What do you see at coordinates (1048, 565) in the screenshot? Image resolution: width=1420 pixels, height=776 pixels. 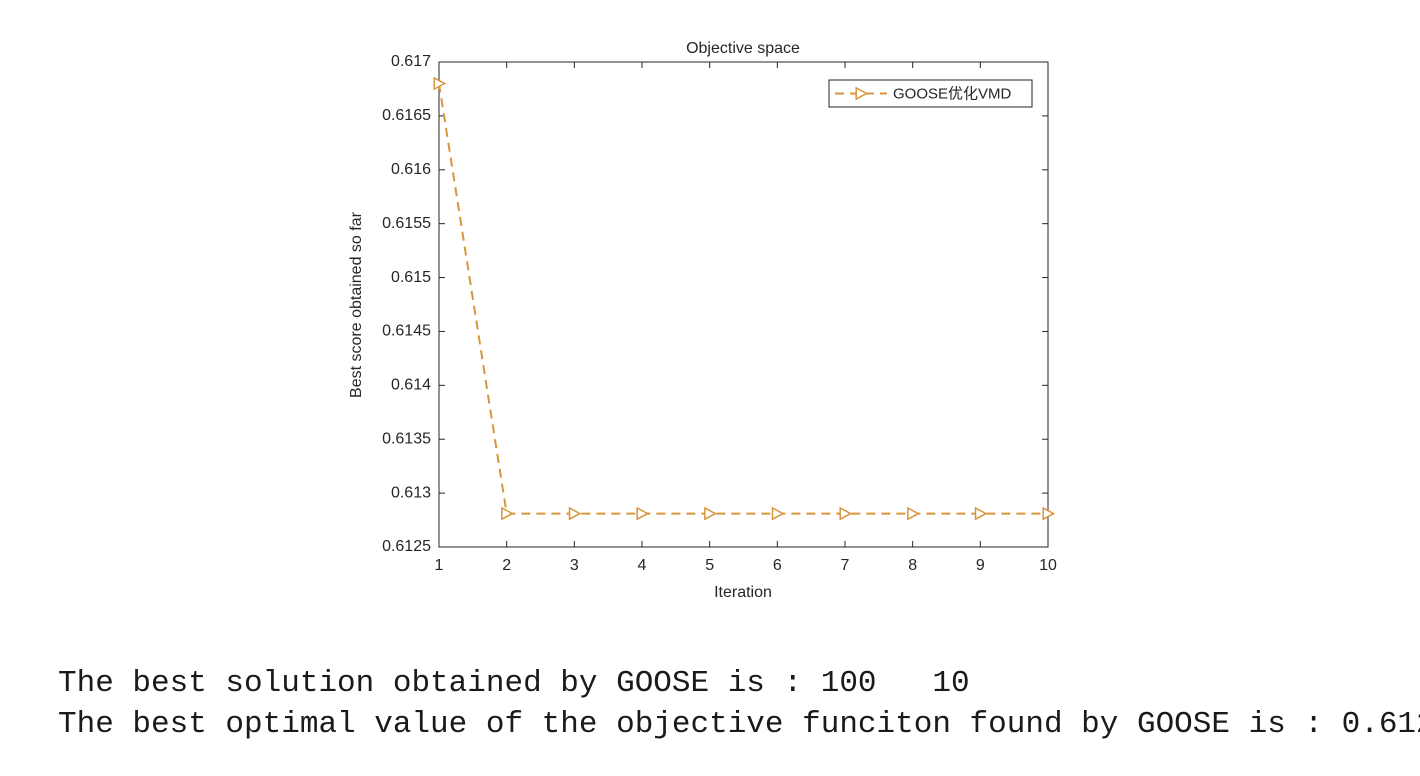 I see `x-tick-label: 10` at bounding box center [1048, 565].